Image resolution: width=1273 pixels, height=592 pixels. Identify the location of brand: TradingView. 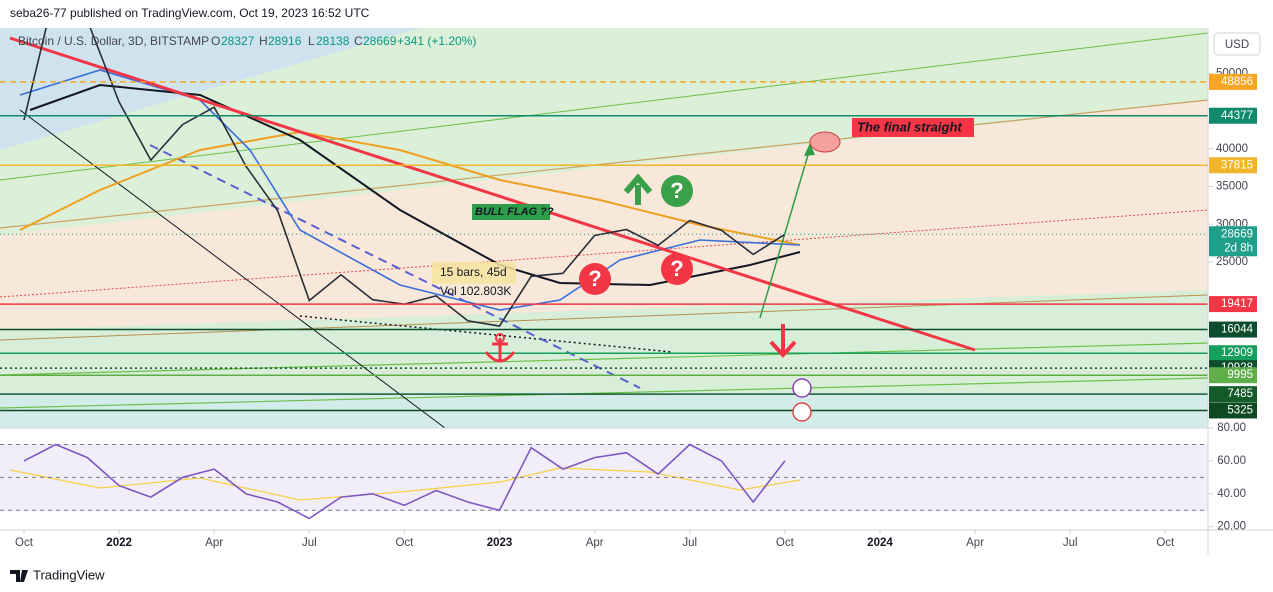
(69, 574).